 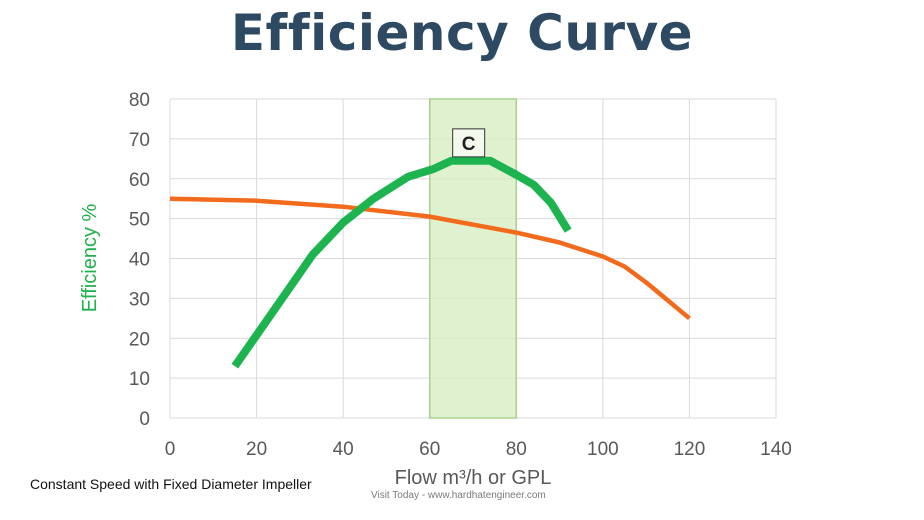 I want to click on y-tick-label-3: 30, so click(x=139, y=299).